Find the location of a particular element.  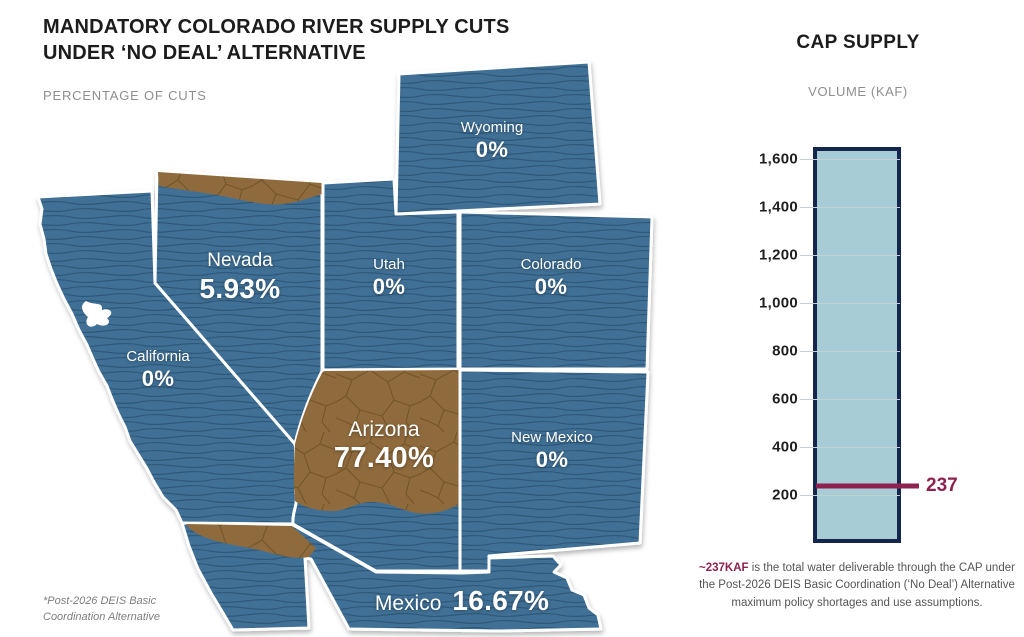

cap-supply-bar is located at coordinates (857, 345).